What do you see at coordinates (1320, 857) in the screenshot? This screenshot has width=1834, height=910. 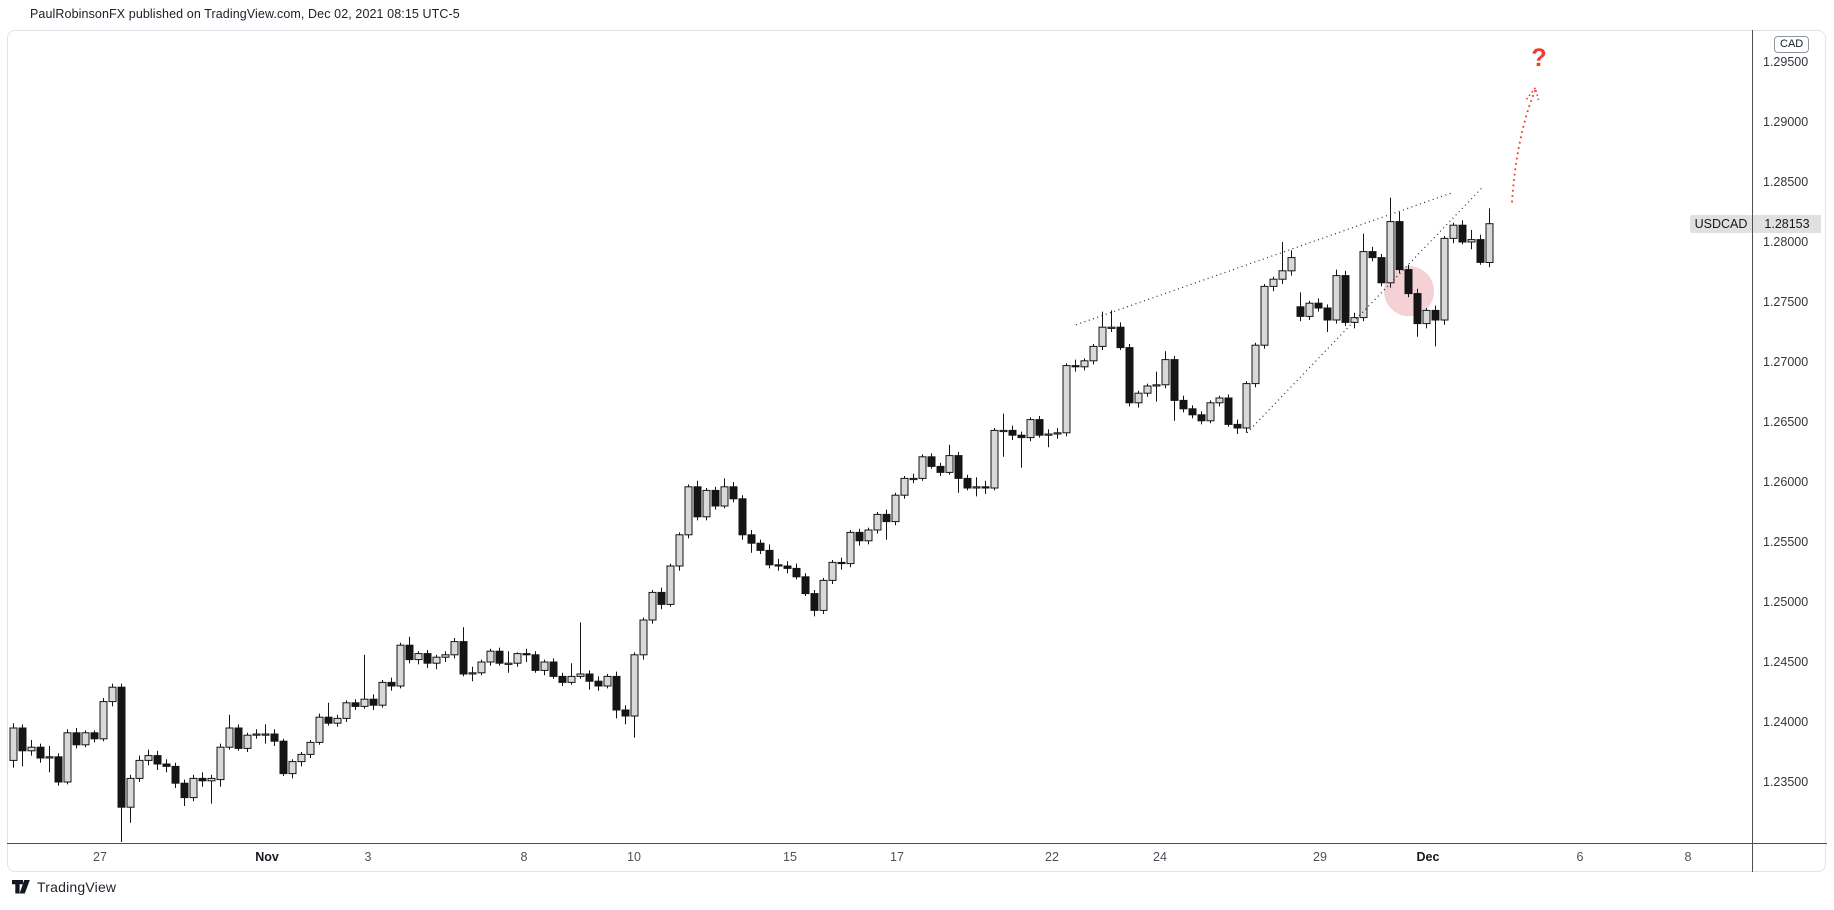 I see `time-tick-label: 29` at bounding box center [1320, 857].